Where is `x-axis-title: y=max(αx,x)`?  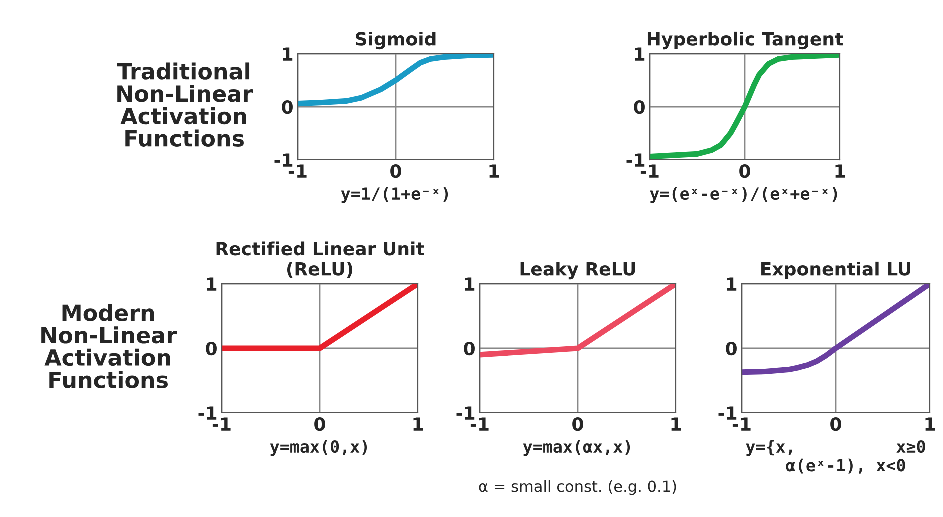 x-axis-title: y=max(αx,x) is located at coordinates (576, 448).